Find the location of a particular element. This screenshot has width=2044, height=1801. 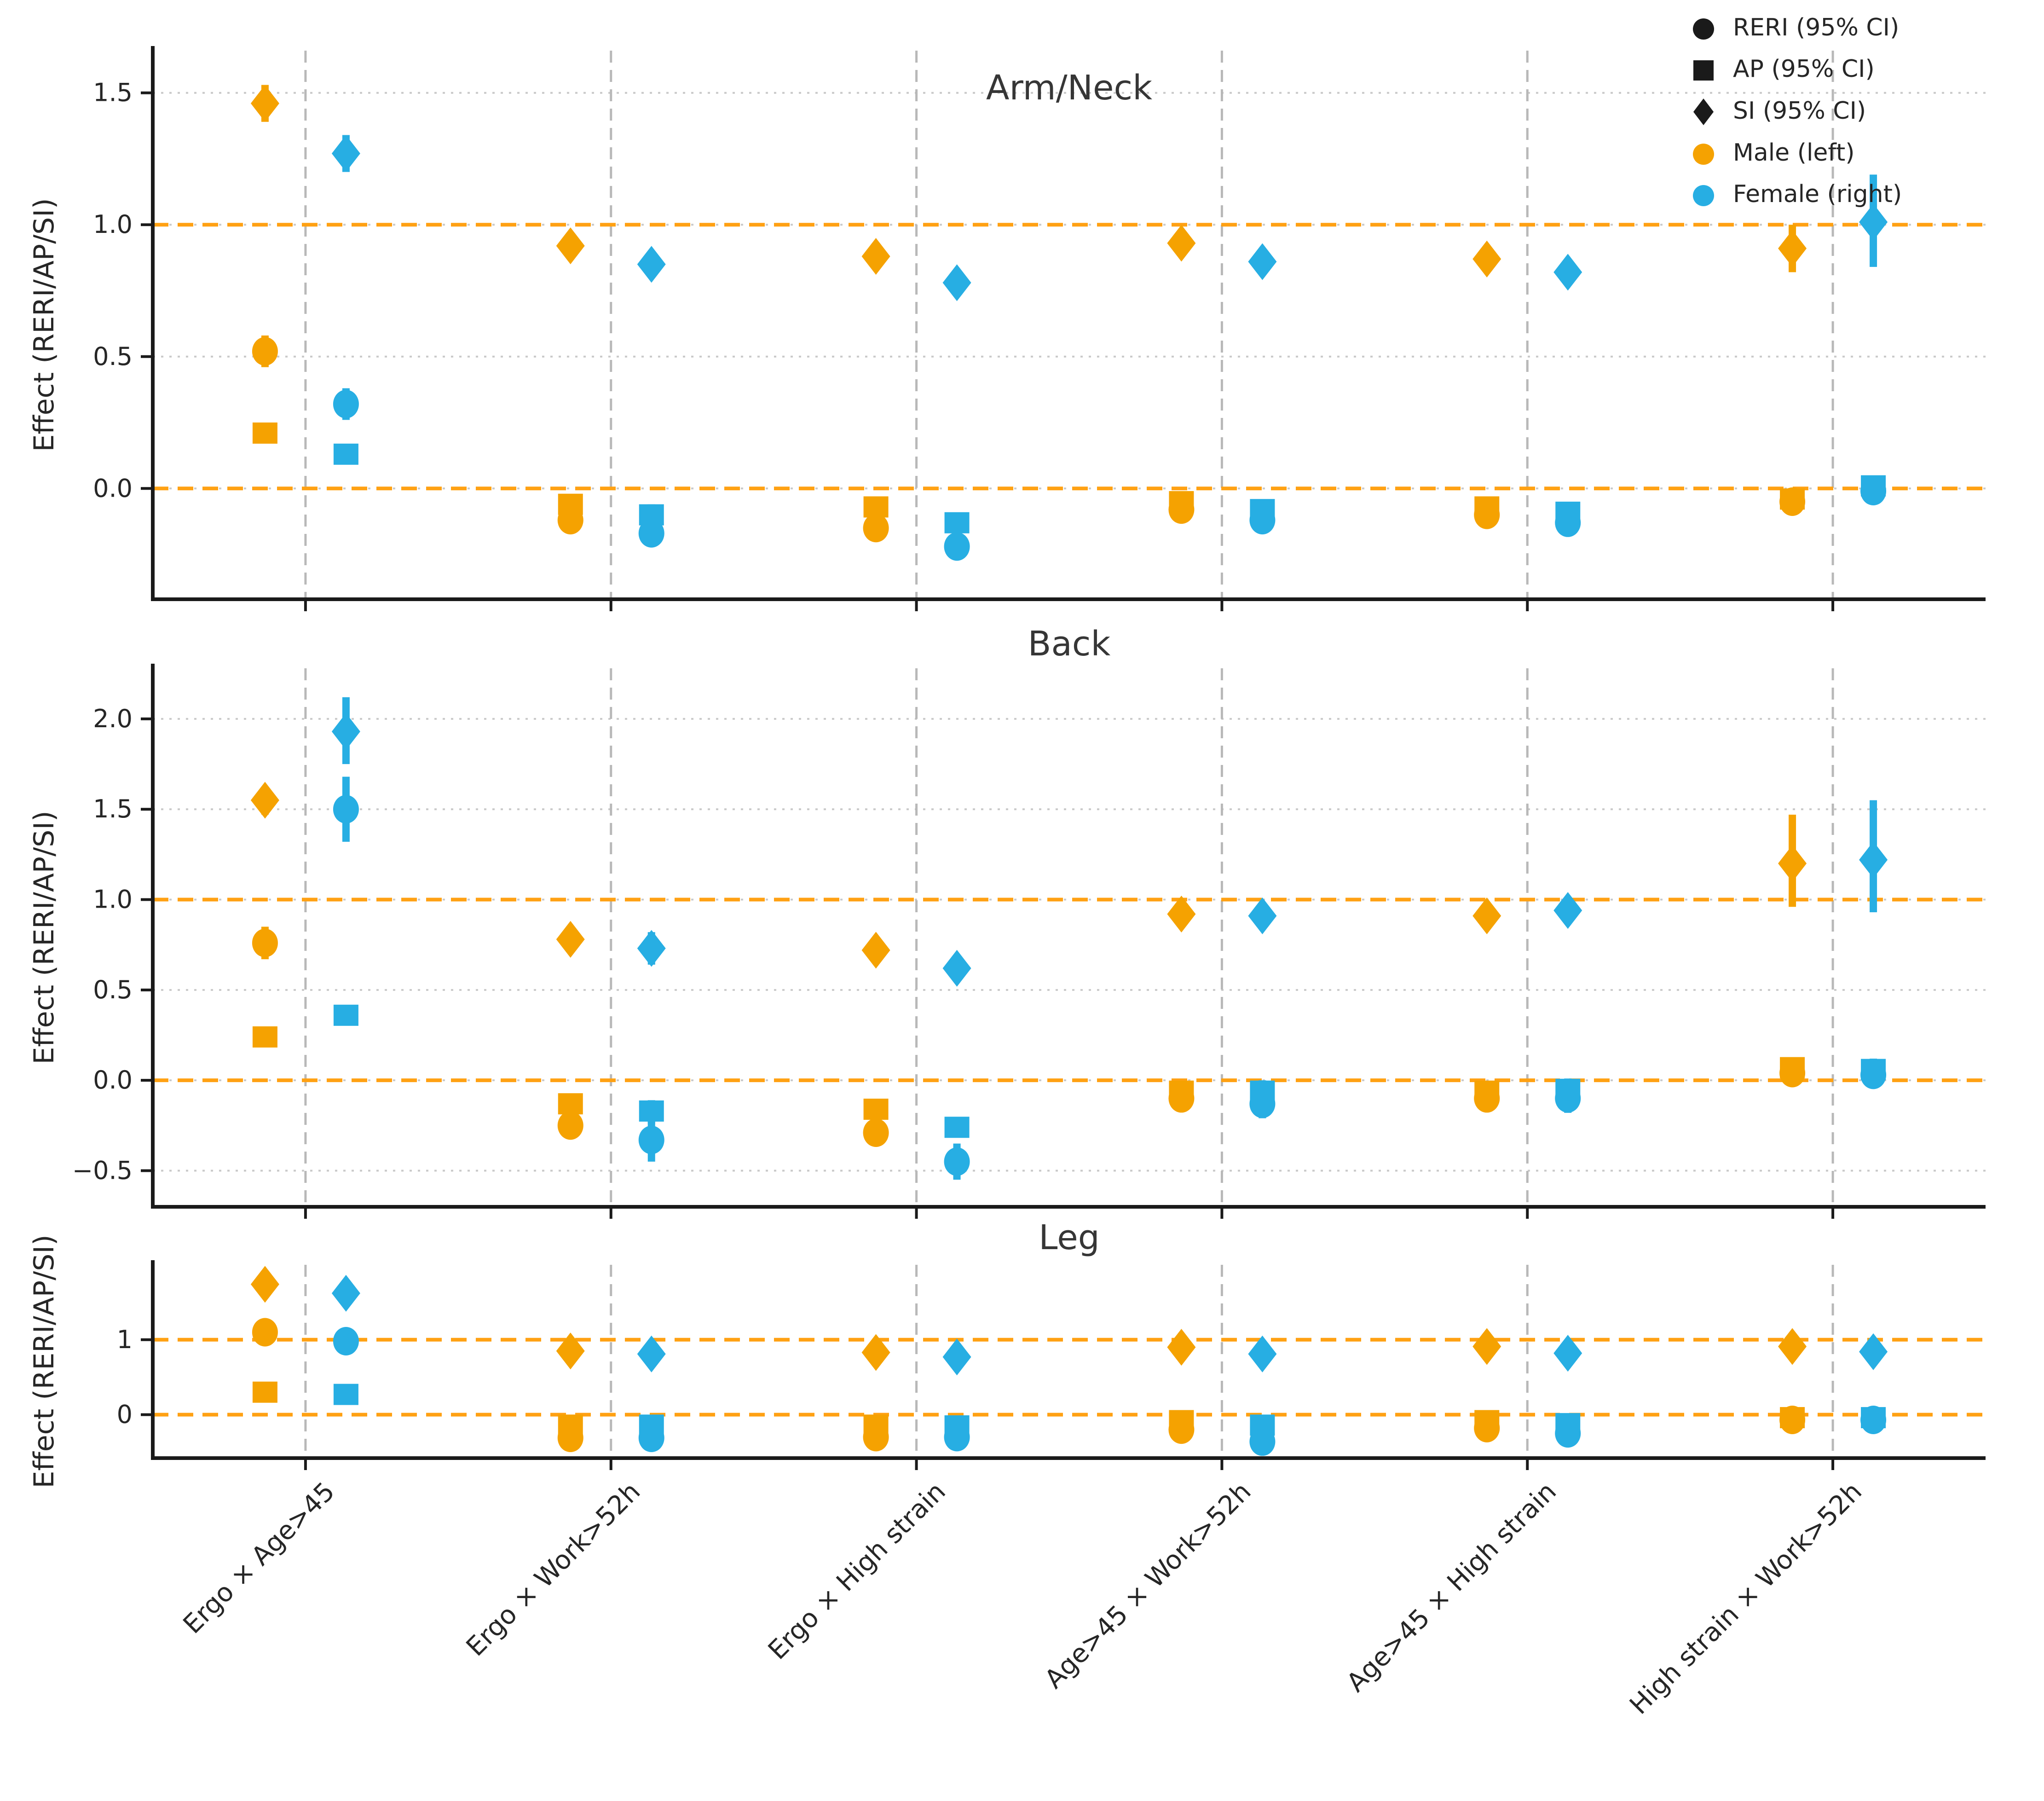

panel-title-leg: Leg is located at coordinates (1069, 1237).